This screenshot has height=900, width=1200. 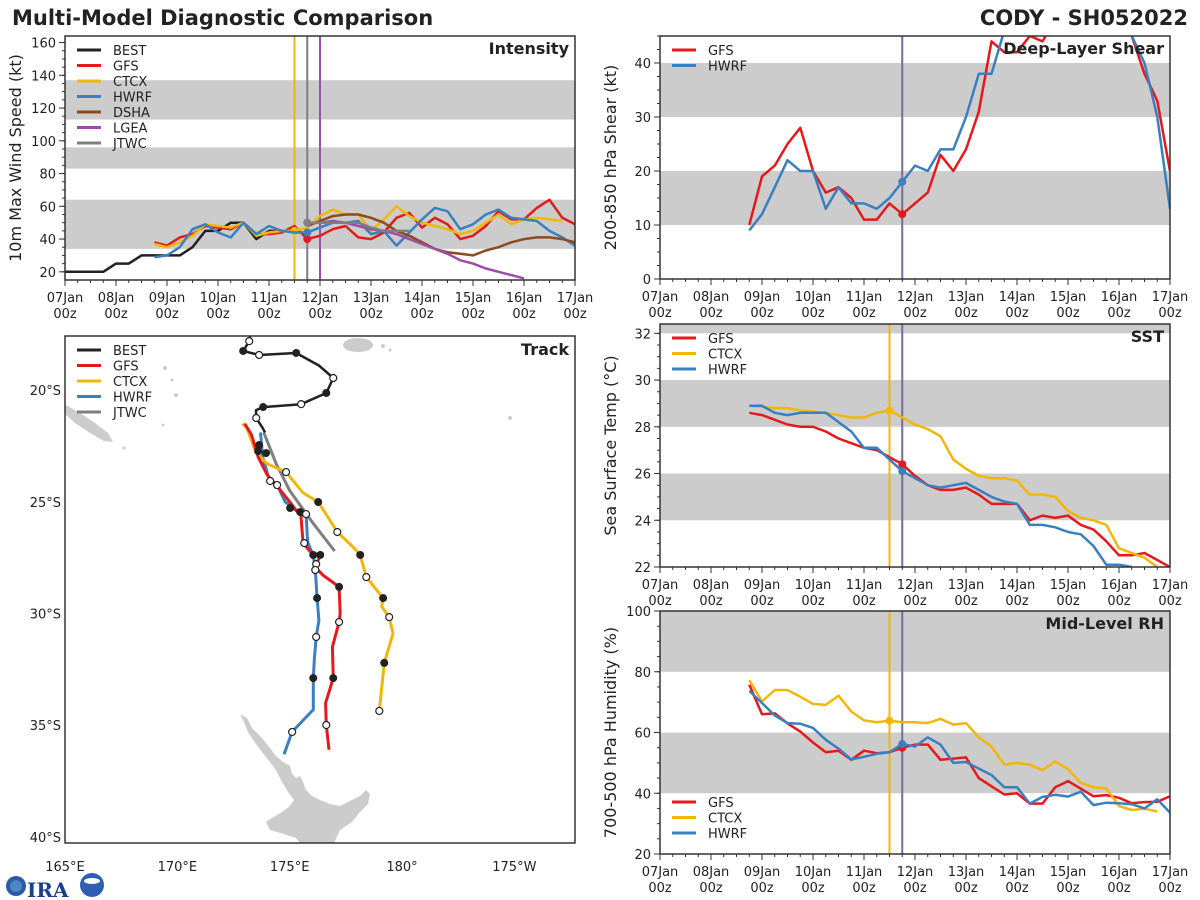 I want to click on y-tick-label: 20, so click(x=642, y=172).